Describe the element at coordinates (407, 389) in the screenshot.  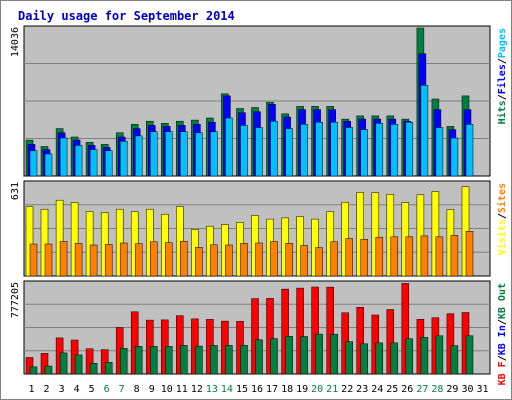
I see `day-label-26: 26` at that location.